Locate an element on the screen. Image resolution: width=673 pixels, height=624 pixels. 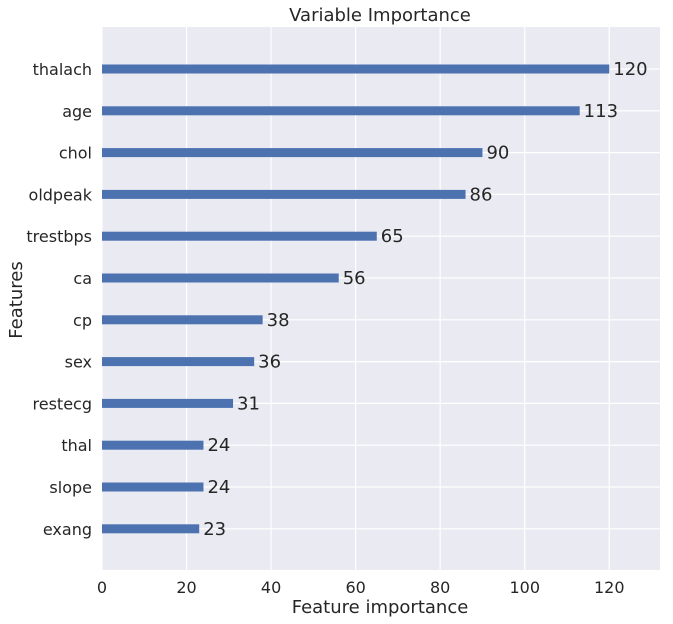
bar-cp is located at coordinates (182, 320).